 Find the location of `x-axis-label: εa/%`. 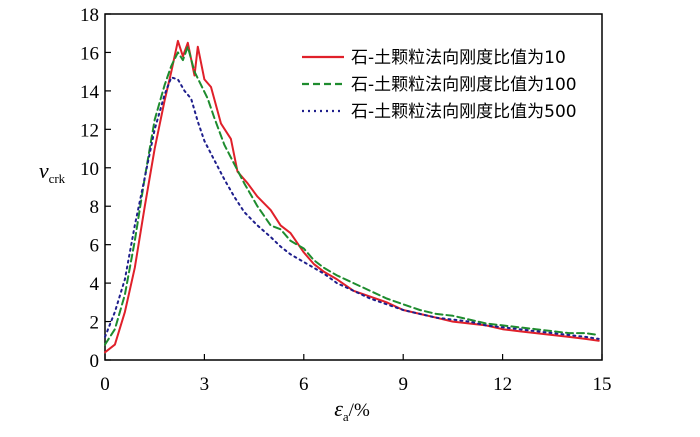

x-axis-label: εa/% is located at coordinates (352, 410).